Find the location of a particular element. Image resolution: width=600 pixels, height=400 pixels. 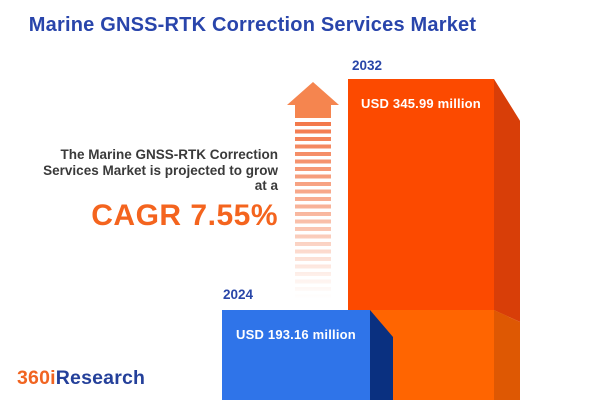

insight-line-1: The Marine GNSS-RTK Correction is located at coordinates (169, 154).